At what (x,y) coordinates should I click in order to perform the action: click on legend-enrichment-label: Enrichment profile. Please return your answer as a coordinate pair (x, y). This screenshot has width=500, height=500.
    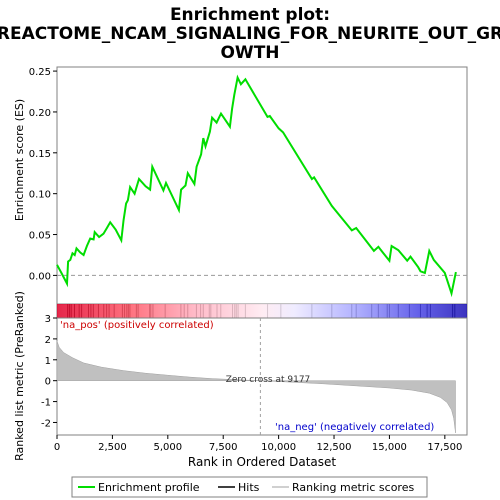
    Looking at the image, I should click on (149, 487).